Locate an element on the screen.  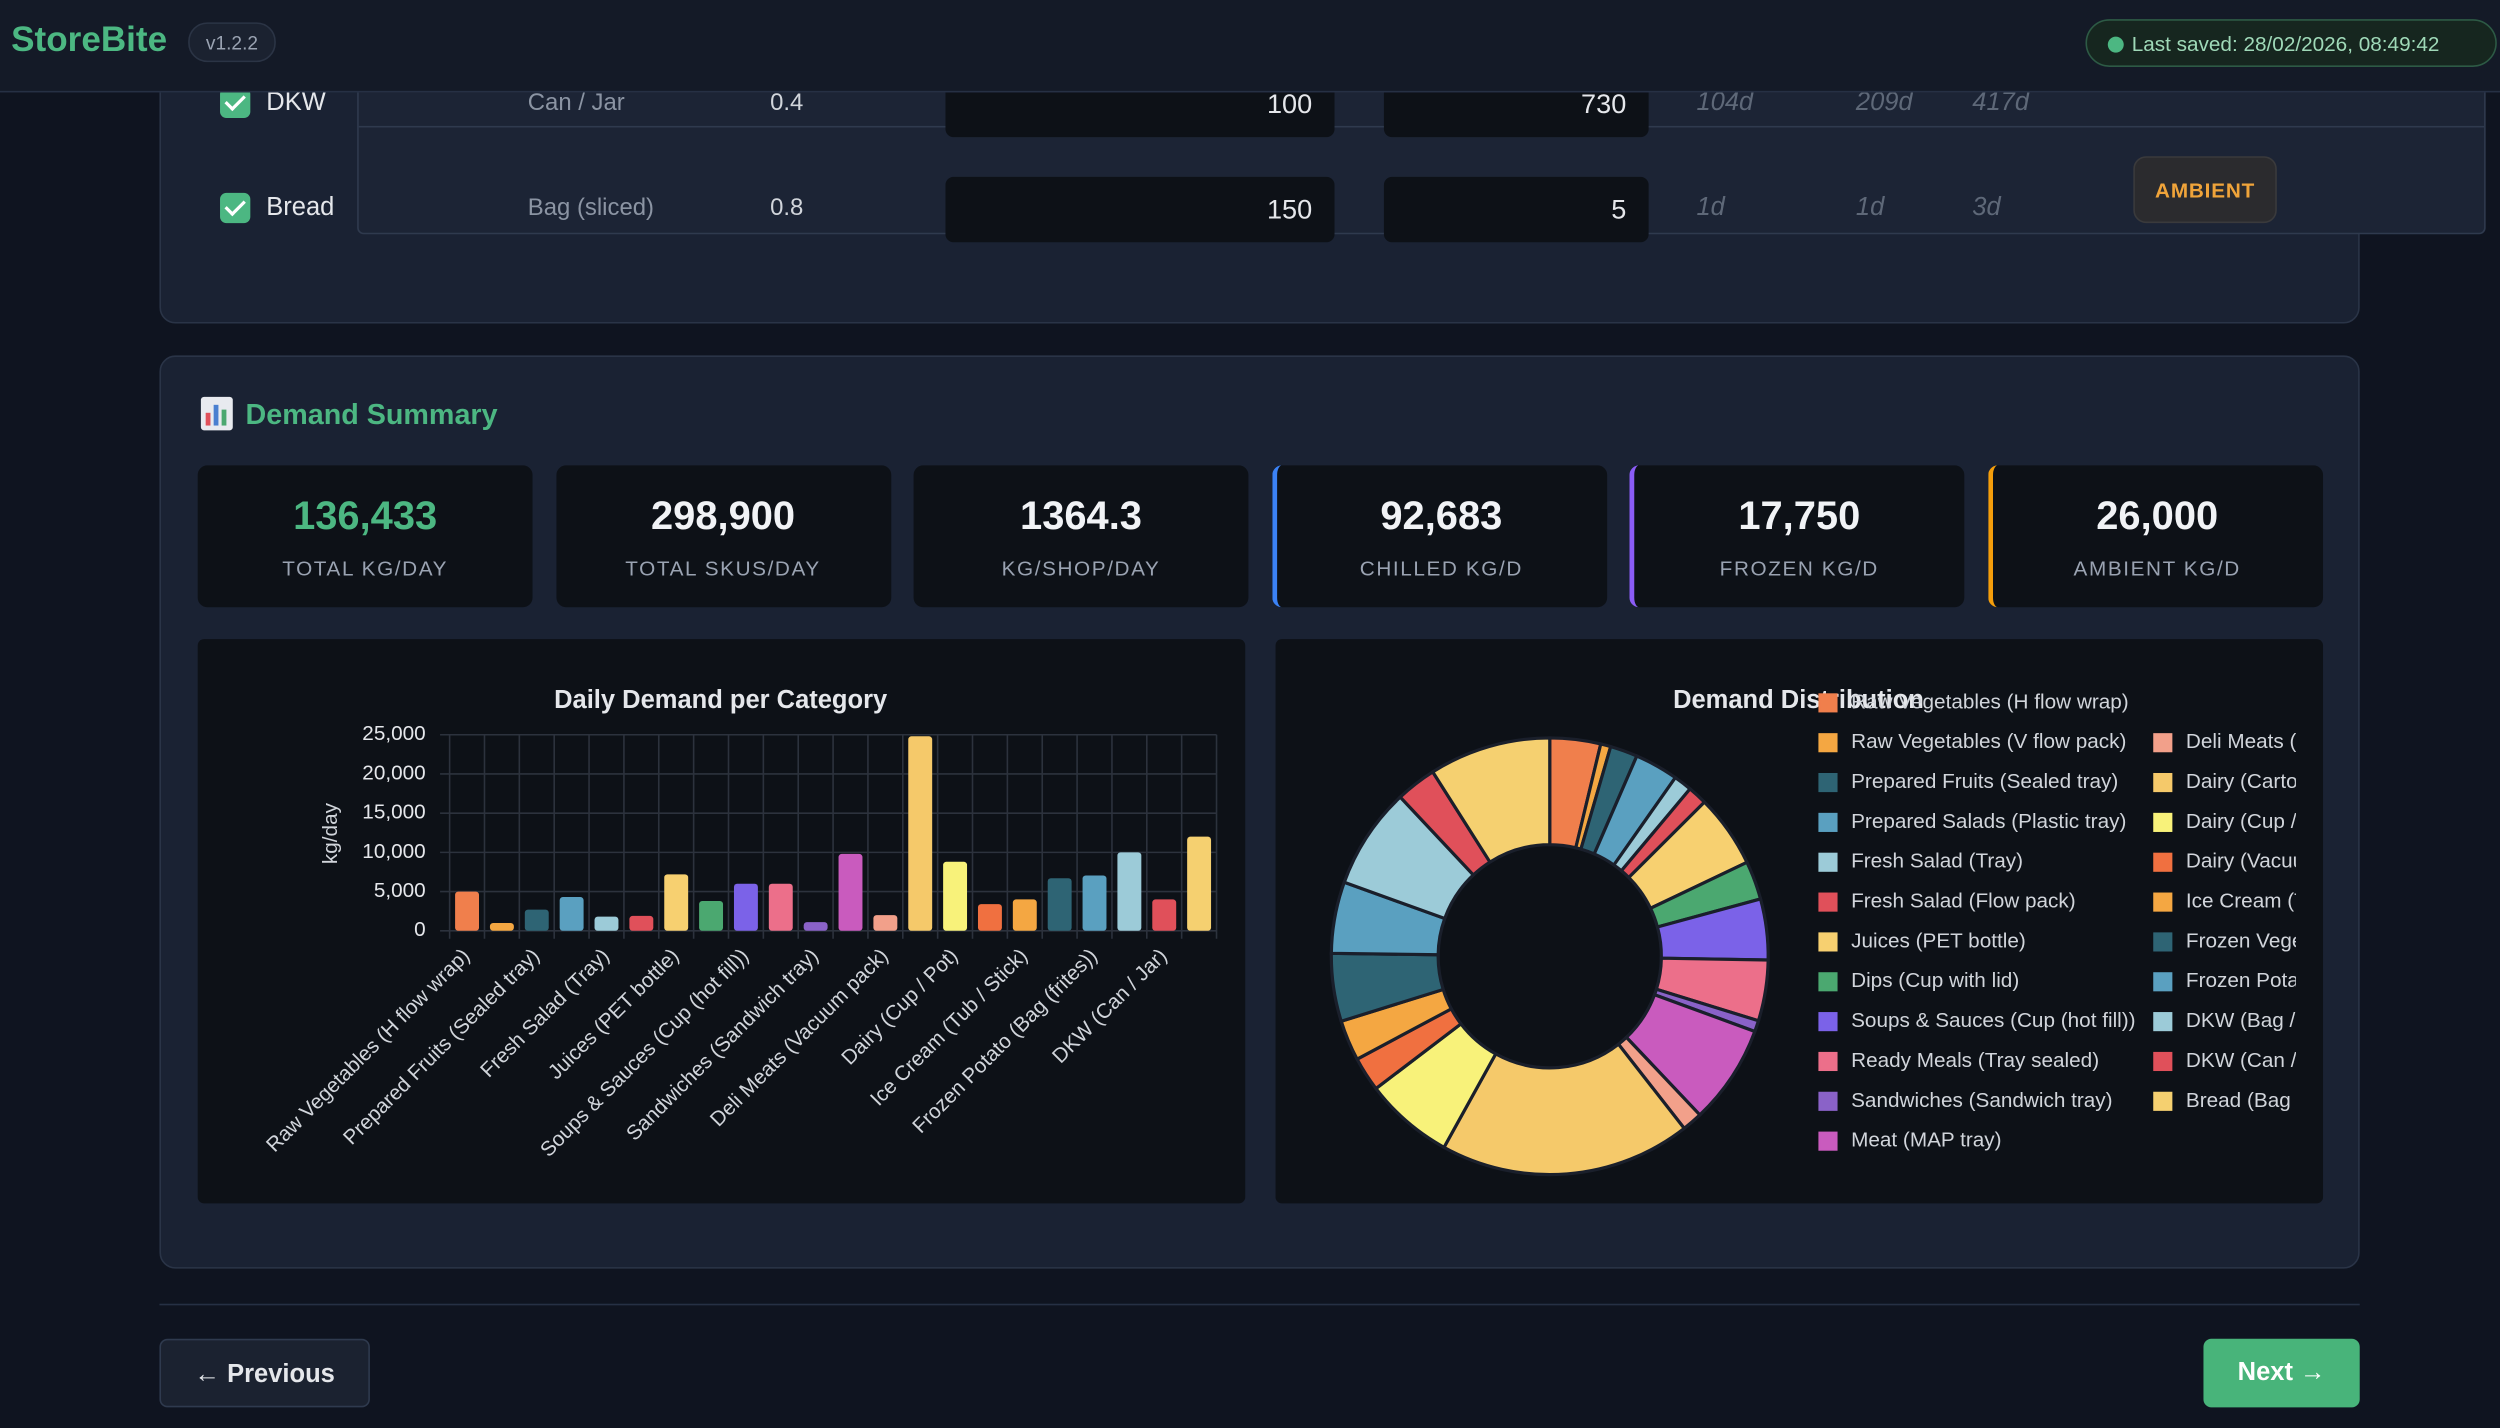
legend-label: Dairy (Carton) is located at coordinates (2251, 781).